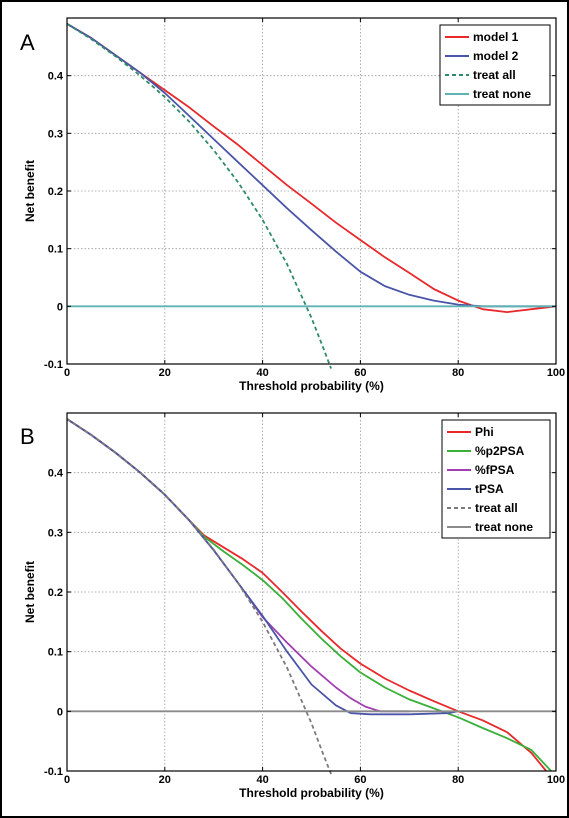 Image resolution: width=569 pixels, height=818 pixels. Describe the element at coordinates (262, 780) in the screenshot. I see `panel-b-x-tick-label: 40` at that location.